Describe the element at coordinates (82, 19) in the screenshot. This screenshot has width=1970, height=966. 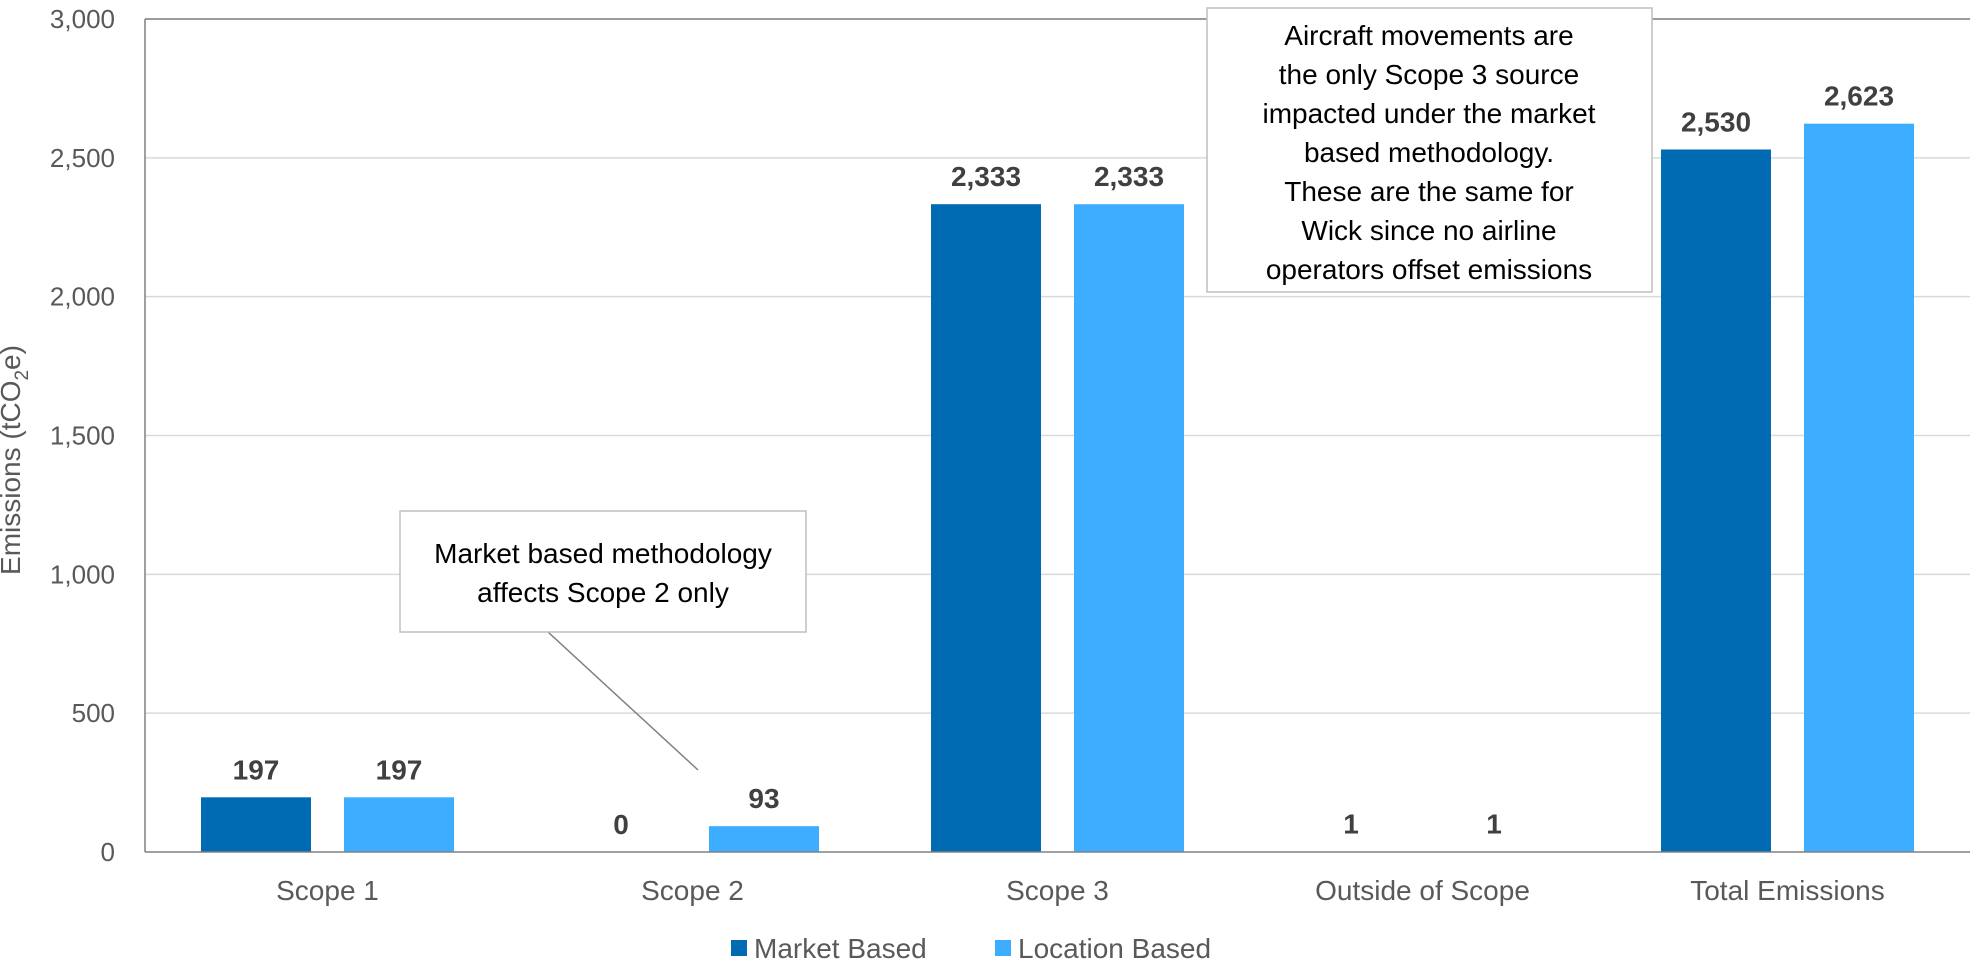
I see `y-tick-label: 3,000` at that location.